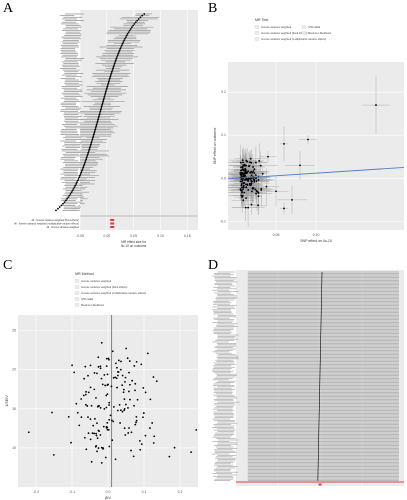 The width and height of the screenshot is (407, 500). What do you see at coordinates (223, 135) in the screenshot?
I see `panel-b-y-tick-label: 0.1` at bounding box center [223, 135].